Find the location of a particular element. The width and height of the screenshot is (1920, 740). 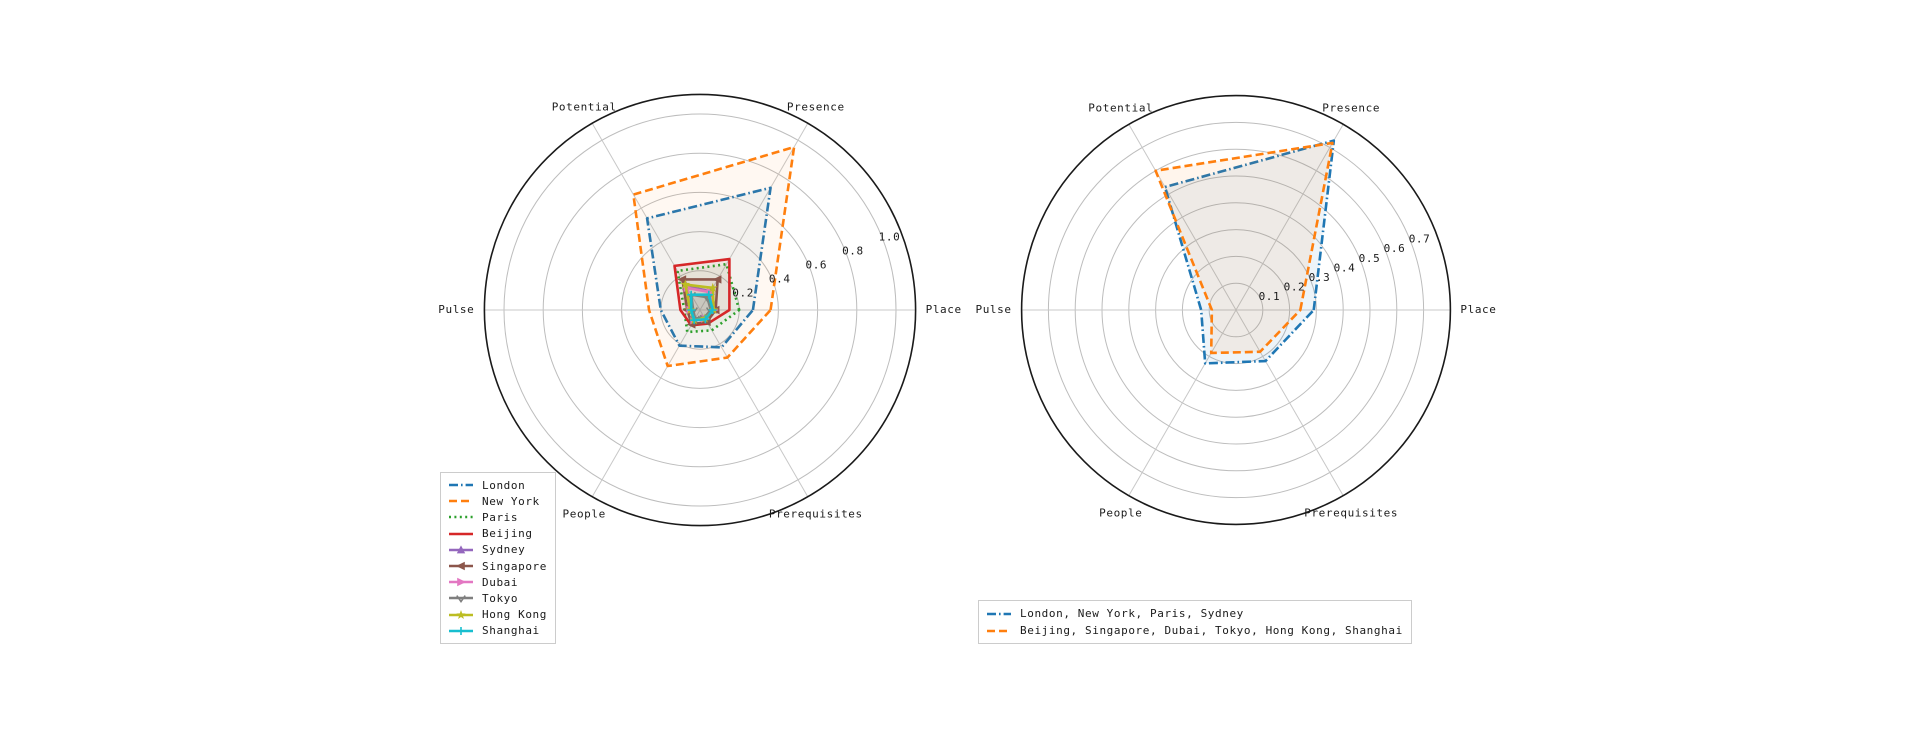

legend-label: Singapore is located at coordinates (515, 566).